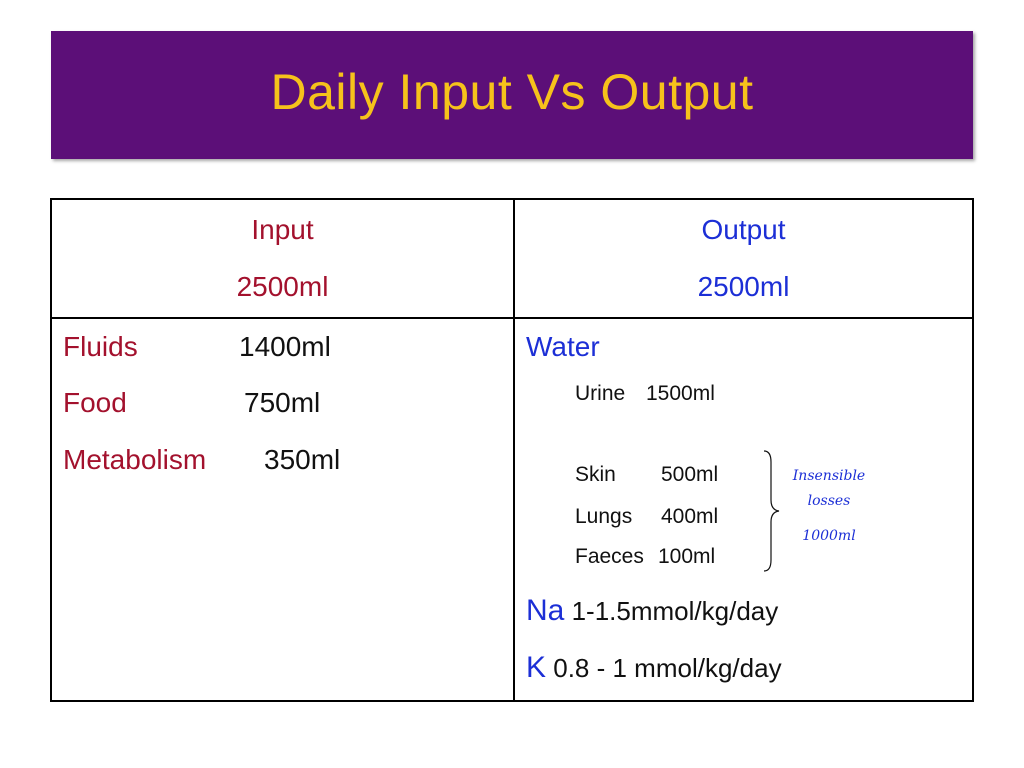  Describe the element at coordinates (829, 536) in the screenshot. I see `insensible-total: 1000ml` at that location.